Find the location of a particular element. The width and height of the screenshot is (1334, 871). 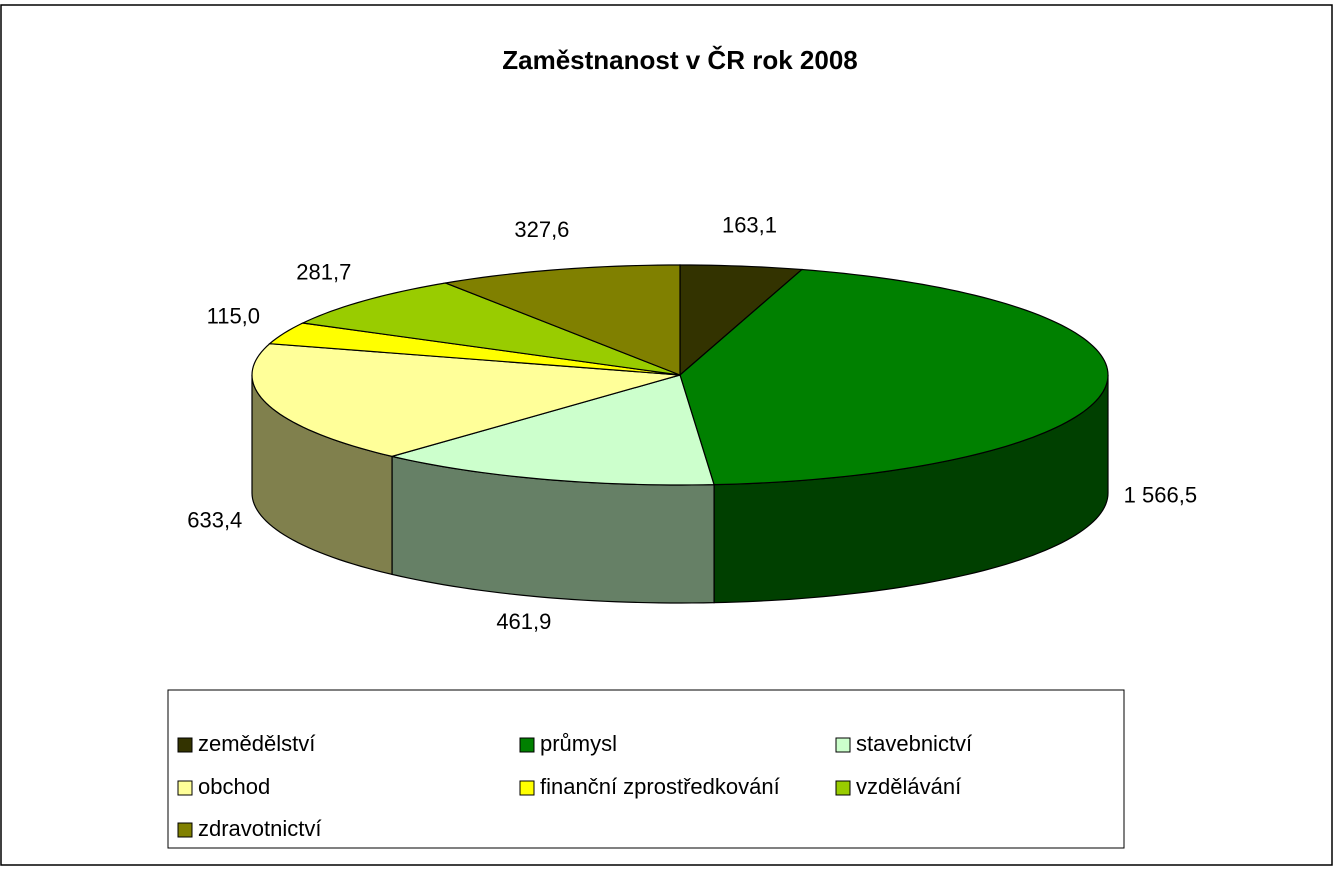

legend-label: stavebnictví is located at coordinates (914, 743).